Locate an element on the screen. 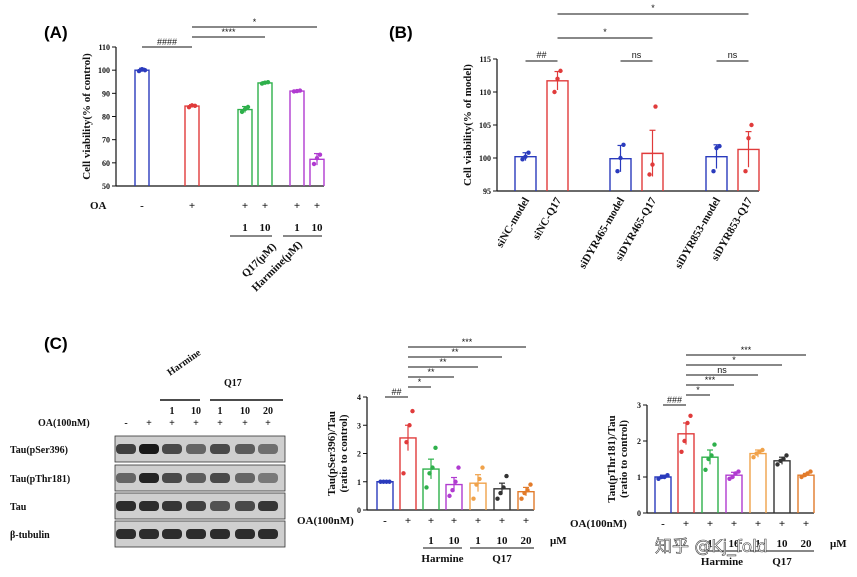  sig-label: **** is located at coordinates (228, 32).